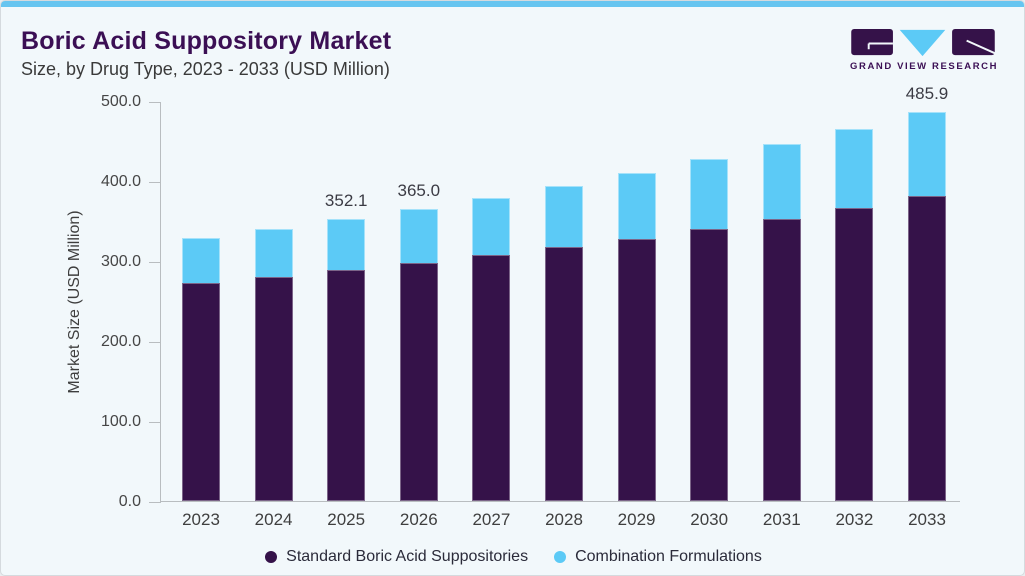 Image resolution: width=1025 pixels, height=576 pixels. I want to click on bar-segment-standard-2032, so click(854, 354).